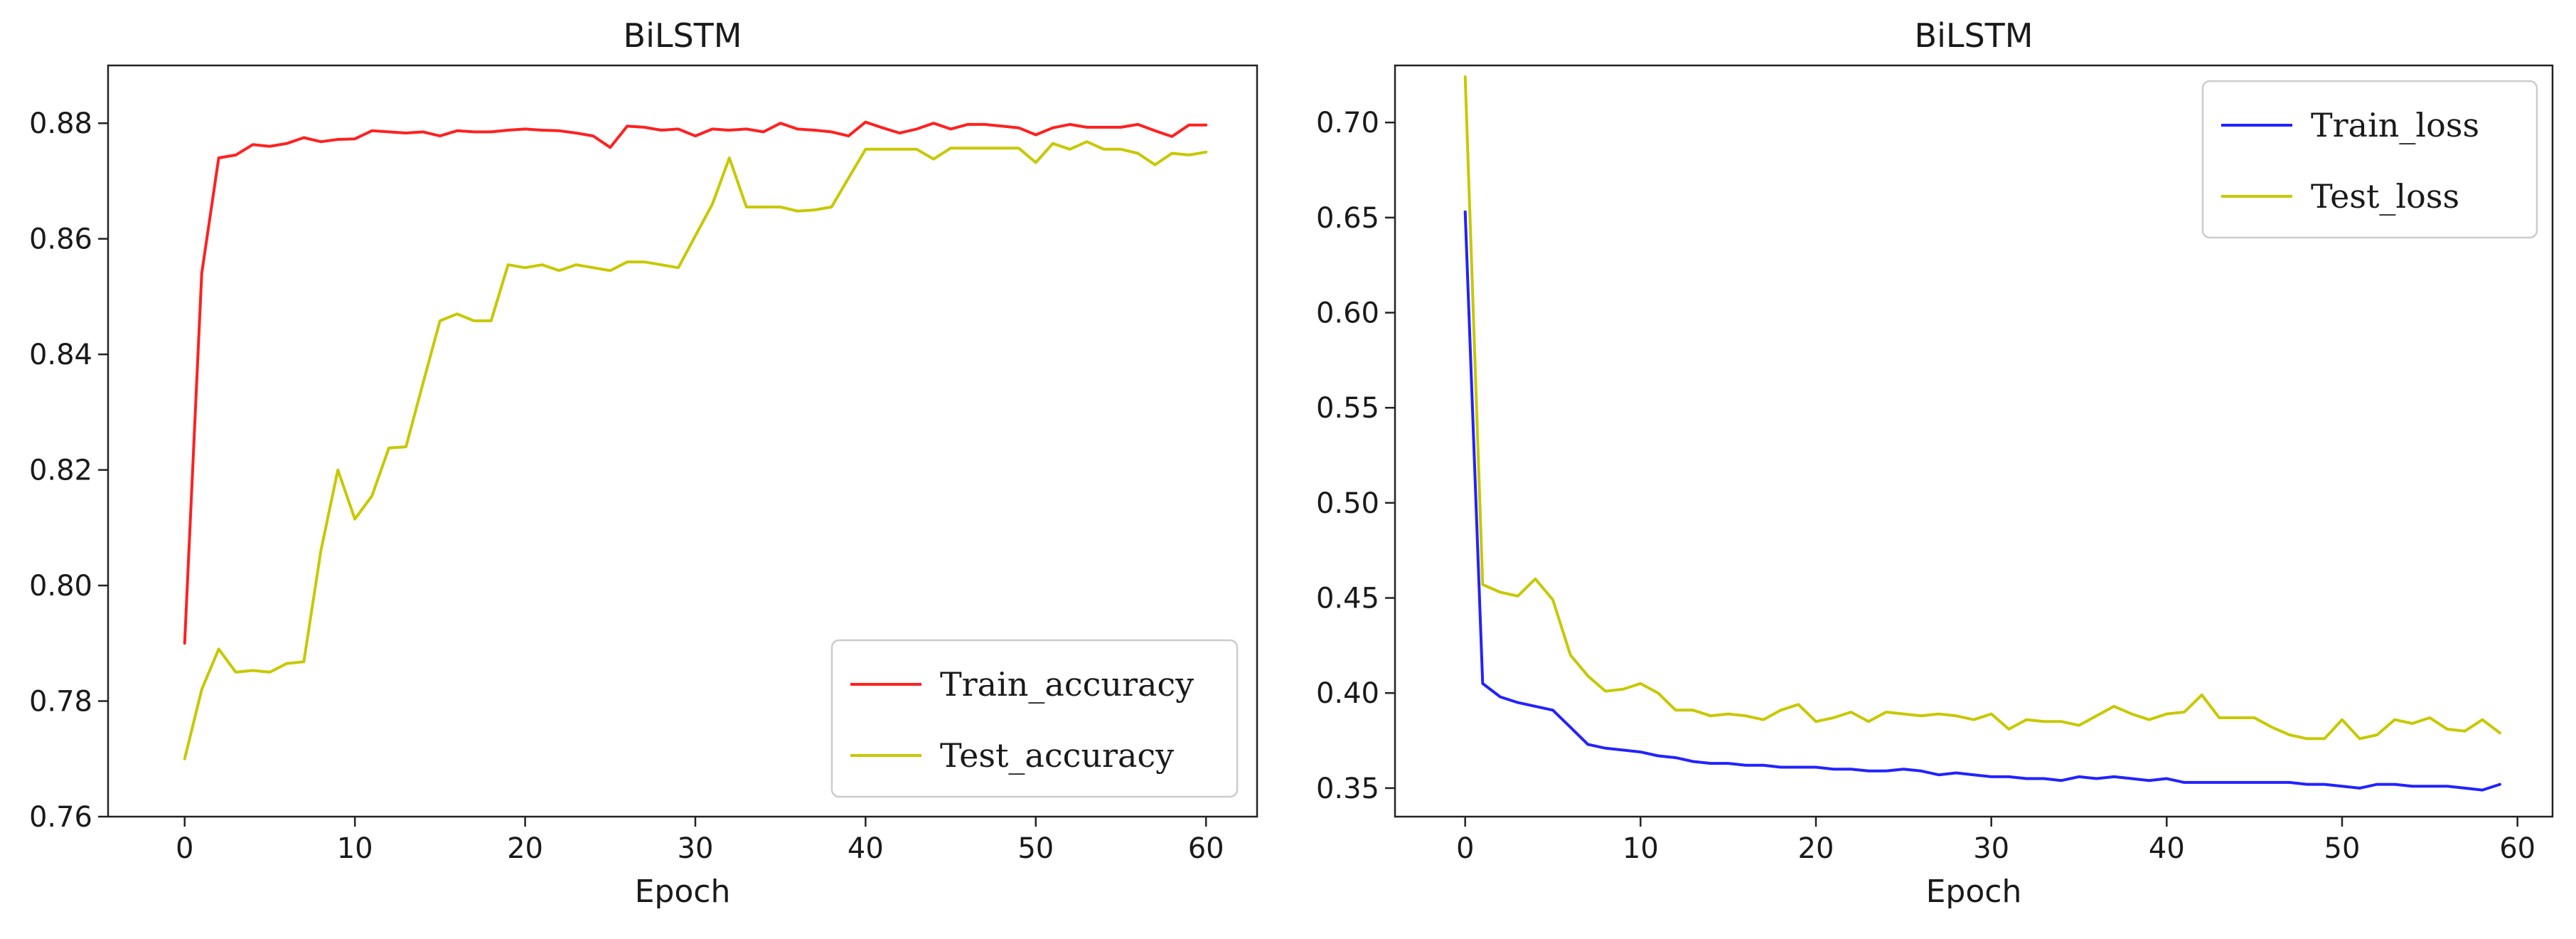  What do you see at coordinates (683, 892) in the screenshot?
I see `acc-x-axis-label: Epoch` at bounding box center [683, 892].